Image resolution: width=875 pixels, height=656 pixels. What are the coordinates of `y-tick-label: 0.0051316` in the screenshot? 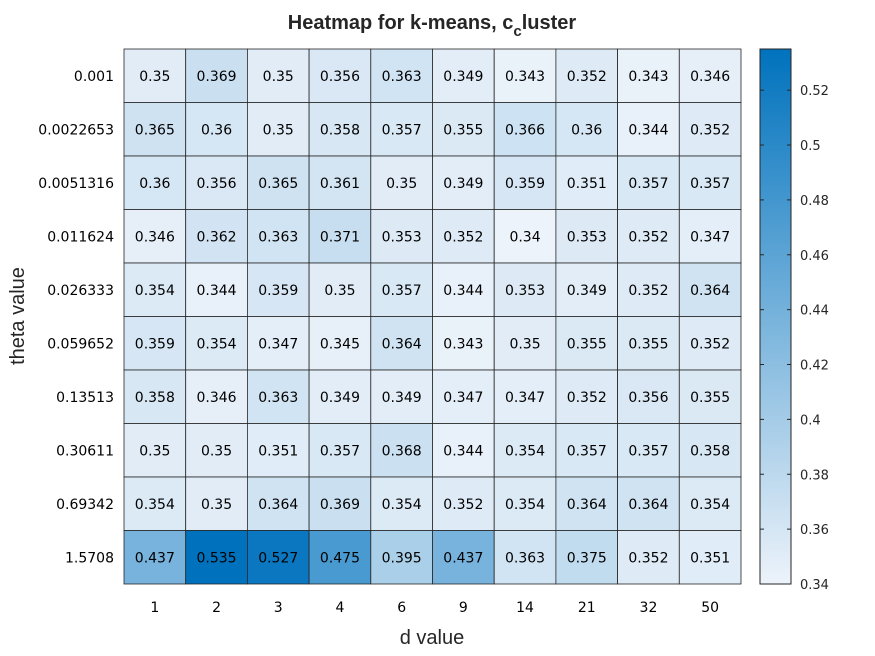 It's located at (76, 184).